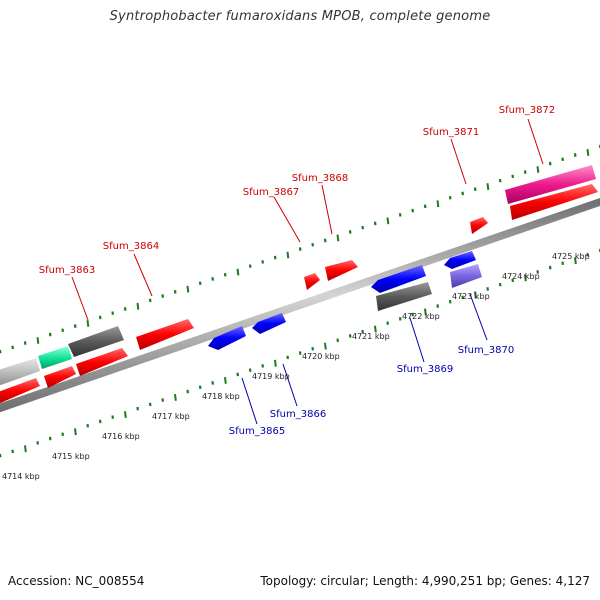 This screenshot has height=600, width=600. What do you see at coordinates (321, 356) in the screenshot?
I see `scale-label: 4720 kbp` at bounding box center [321, 356].